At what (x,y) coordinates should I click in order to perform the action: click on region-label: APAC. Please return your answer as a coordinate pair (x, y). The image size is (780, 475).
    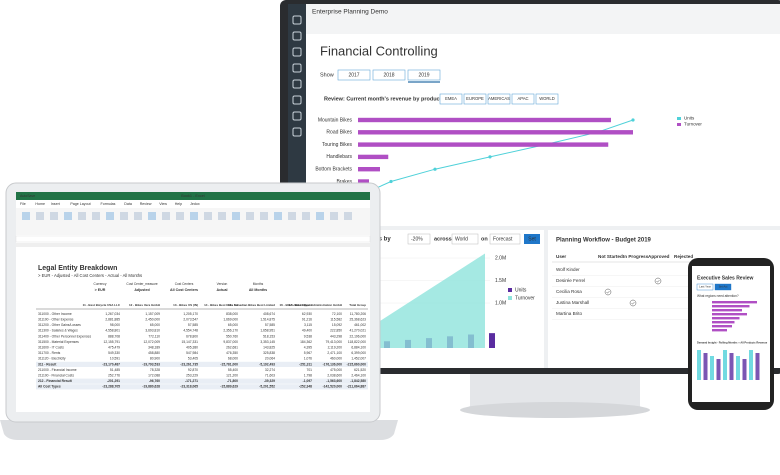
    Looking at the image, I should click on (522, 98).